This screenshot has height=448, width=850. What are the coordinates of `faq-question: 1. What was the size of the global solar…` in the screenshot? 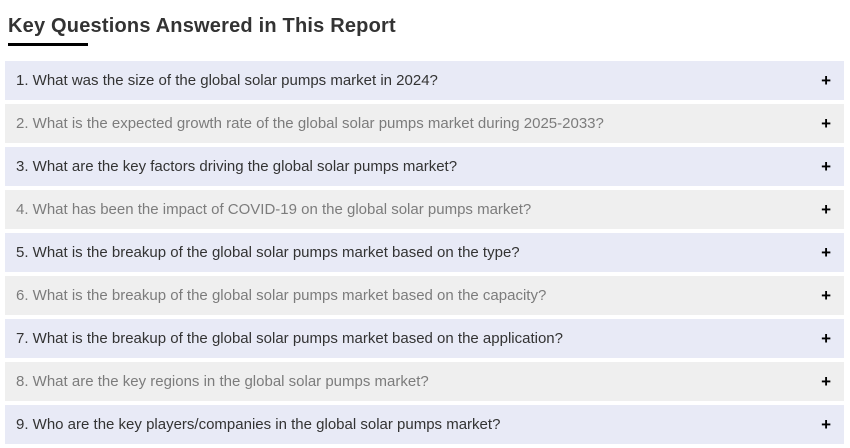 It's located at (227, 80).